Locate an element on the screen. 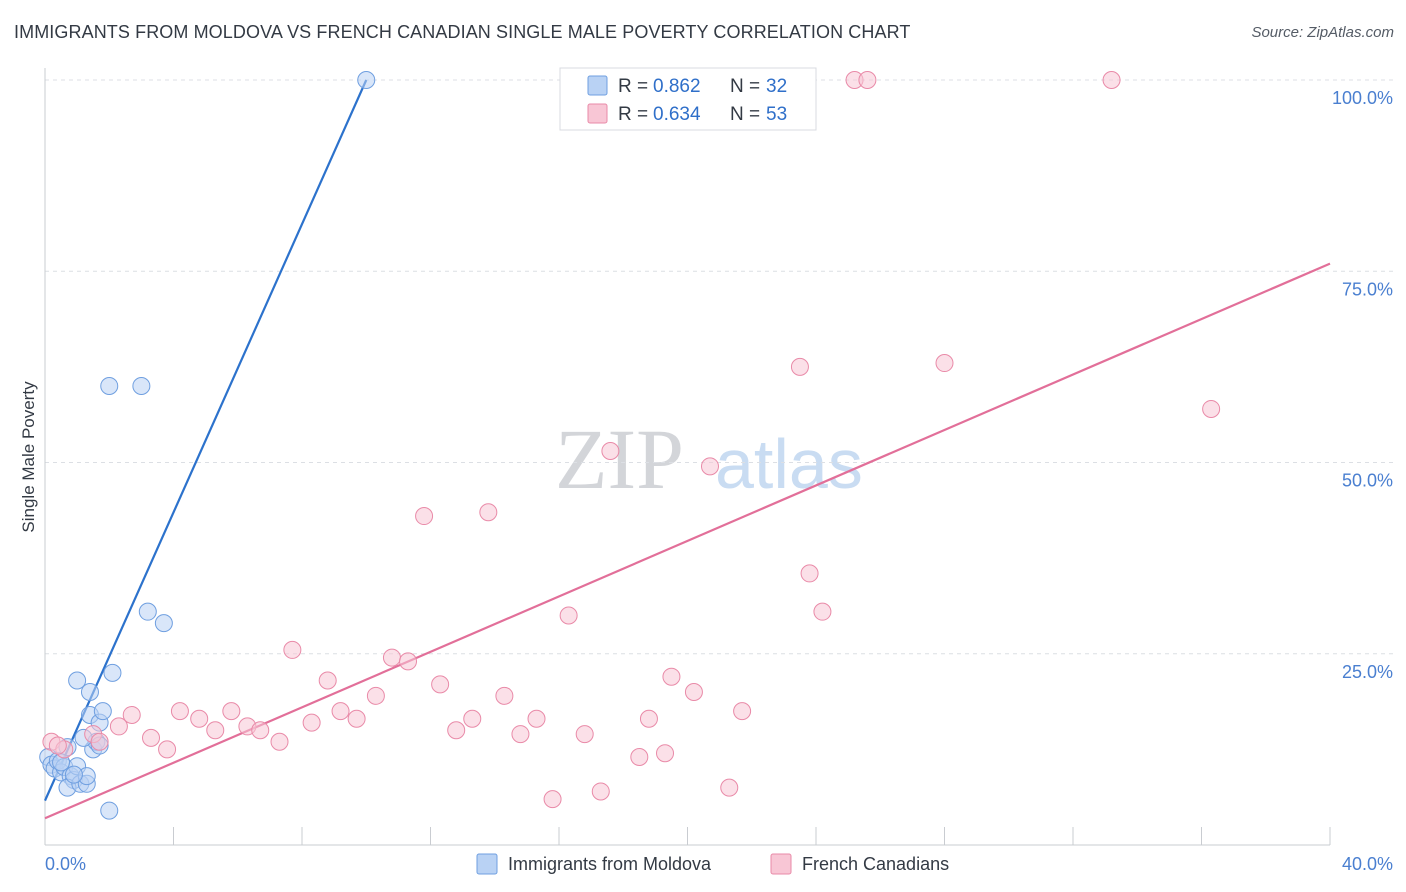 The height and width of the screenshot is (892, 1406). y-tick-label: 50.0% is located at coordinates (1367, 481).